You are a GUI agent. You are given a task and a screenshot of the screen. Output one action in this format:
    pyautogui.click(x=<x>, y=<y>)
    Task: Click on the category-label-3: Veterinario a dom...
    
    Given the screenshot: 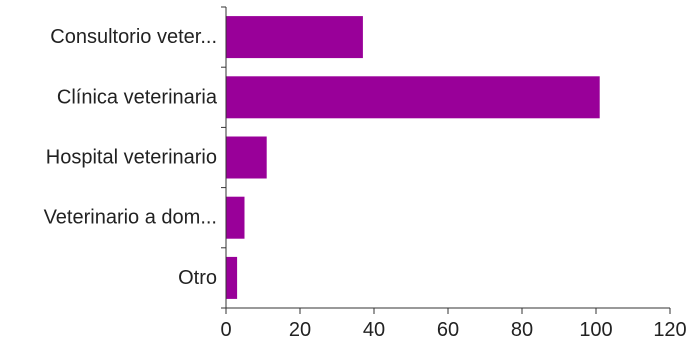 What is the action you would take?
    pyautogui.click(x=130, y=218)
    